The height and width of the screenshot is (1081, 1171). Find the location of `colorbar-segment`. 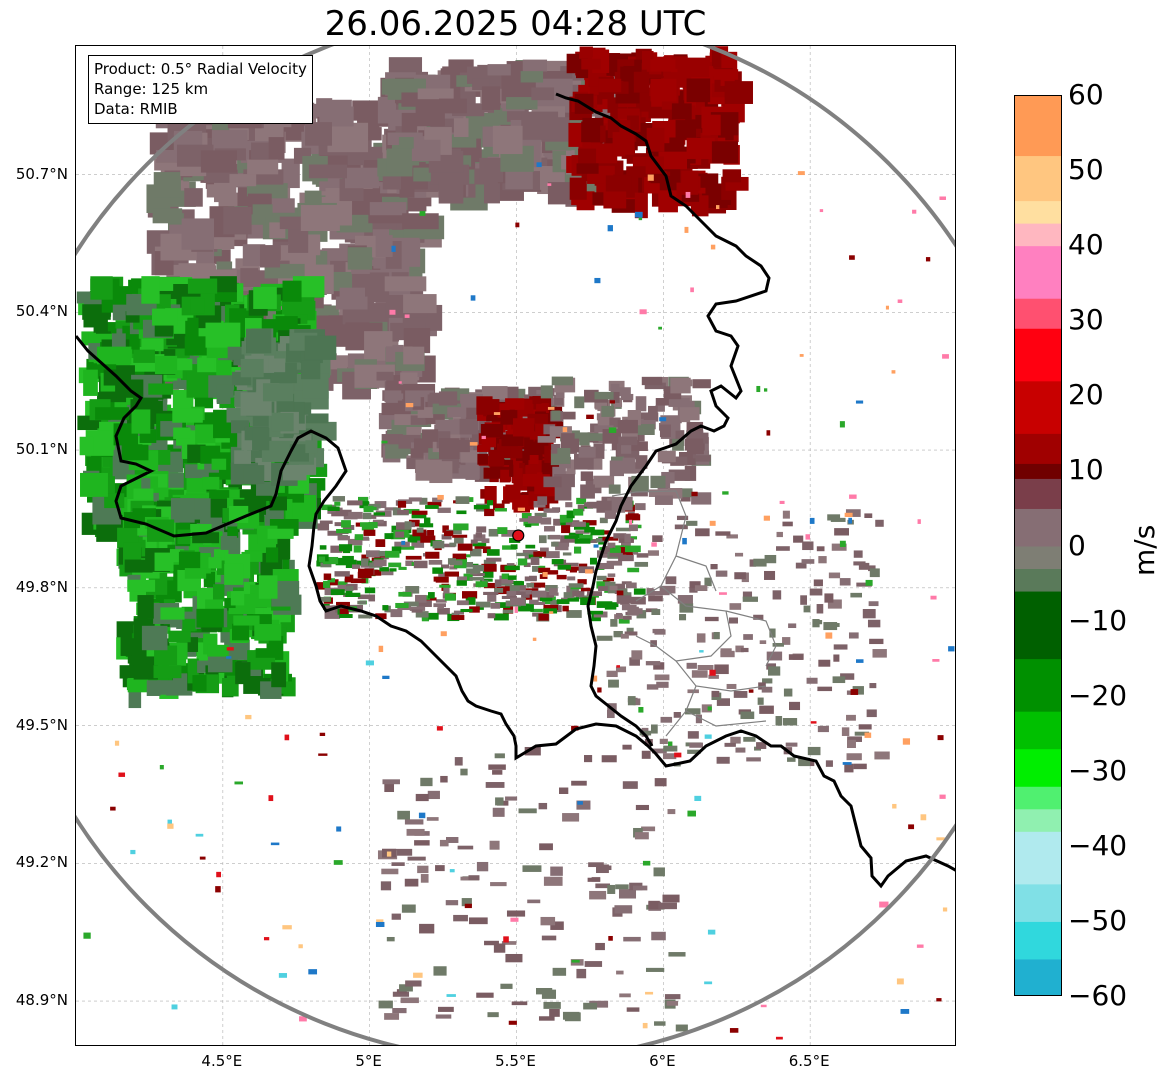

colorbar-segment is located at coordinates (1038, 903).